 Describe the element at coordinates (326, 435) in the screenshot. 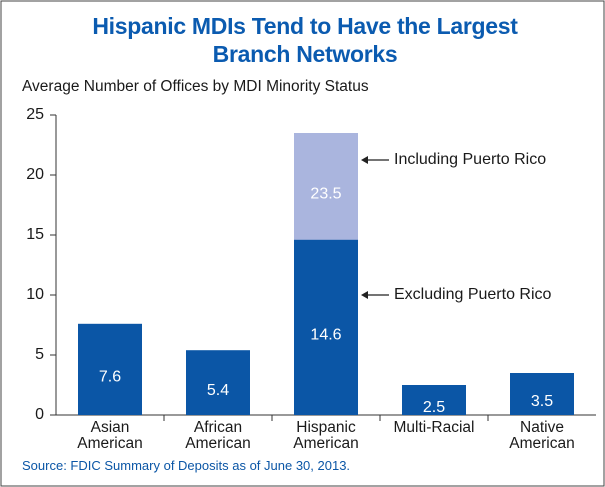

I see `x-tick-label: Hispanic American` at that location.